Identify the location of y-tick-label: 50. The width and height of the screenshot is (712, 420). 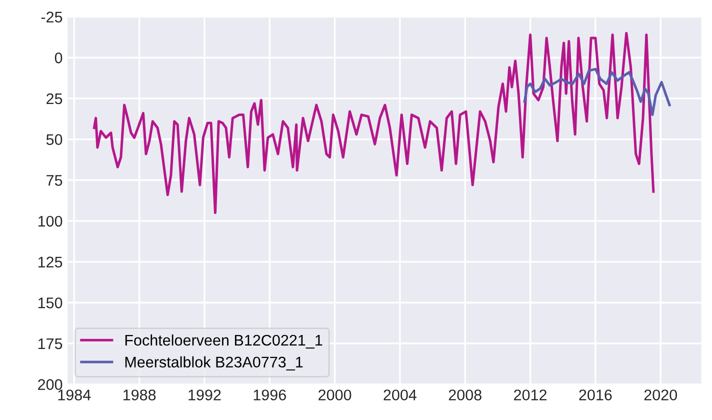
(54, 139).